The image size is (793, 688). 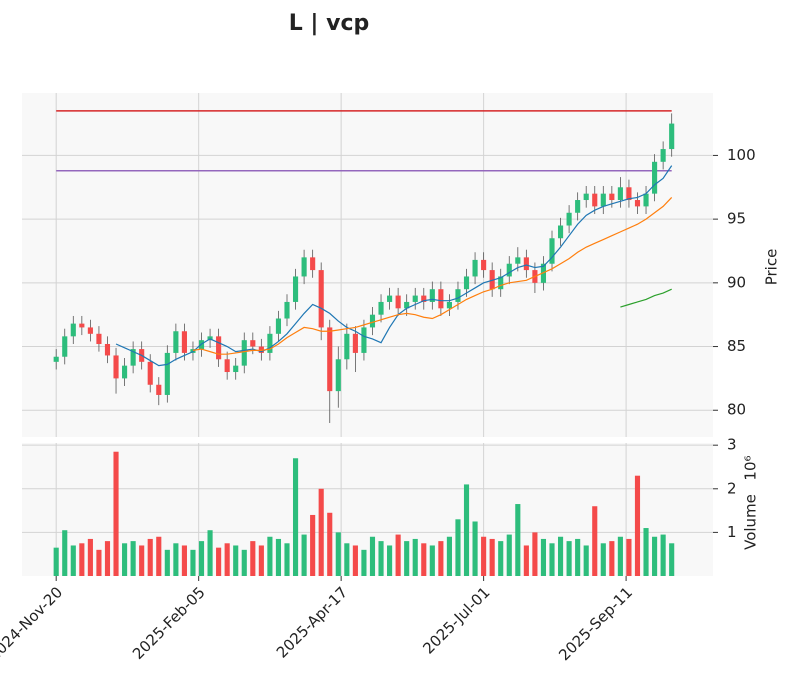 What do you see at coordinates (732, 532) in the screenshot?
I see `y-tick-label: 1` at bounding box center [732, 532].